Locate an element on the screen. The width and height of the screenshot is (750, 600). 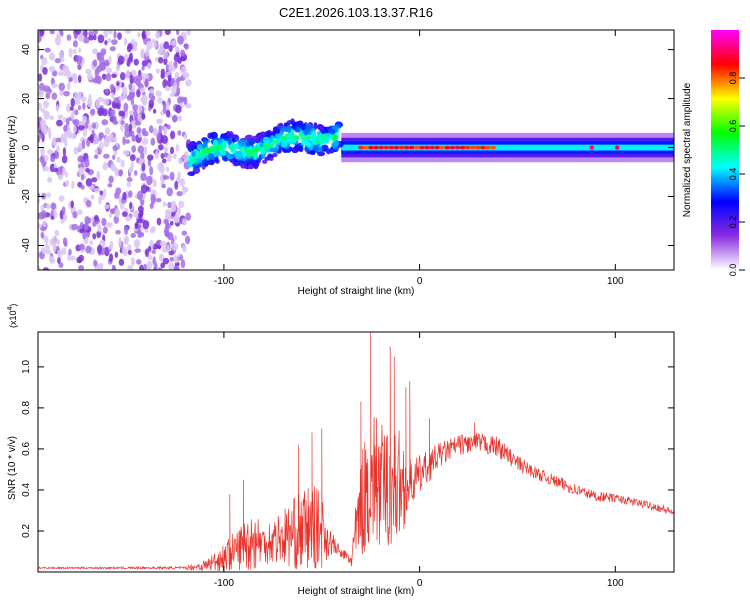
snr-y-label: SNR (10 * v/v) is located at coordinates (12, 468).